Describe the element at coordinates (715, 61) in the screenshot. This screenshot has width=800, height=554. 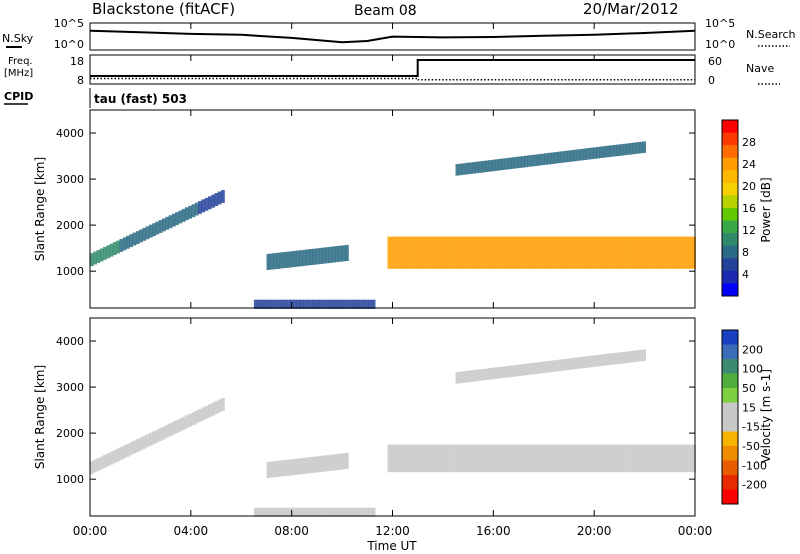
I see `nave-tick-high: 60` at that location.